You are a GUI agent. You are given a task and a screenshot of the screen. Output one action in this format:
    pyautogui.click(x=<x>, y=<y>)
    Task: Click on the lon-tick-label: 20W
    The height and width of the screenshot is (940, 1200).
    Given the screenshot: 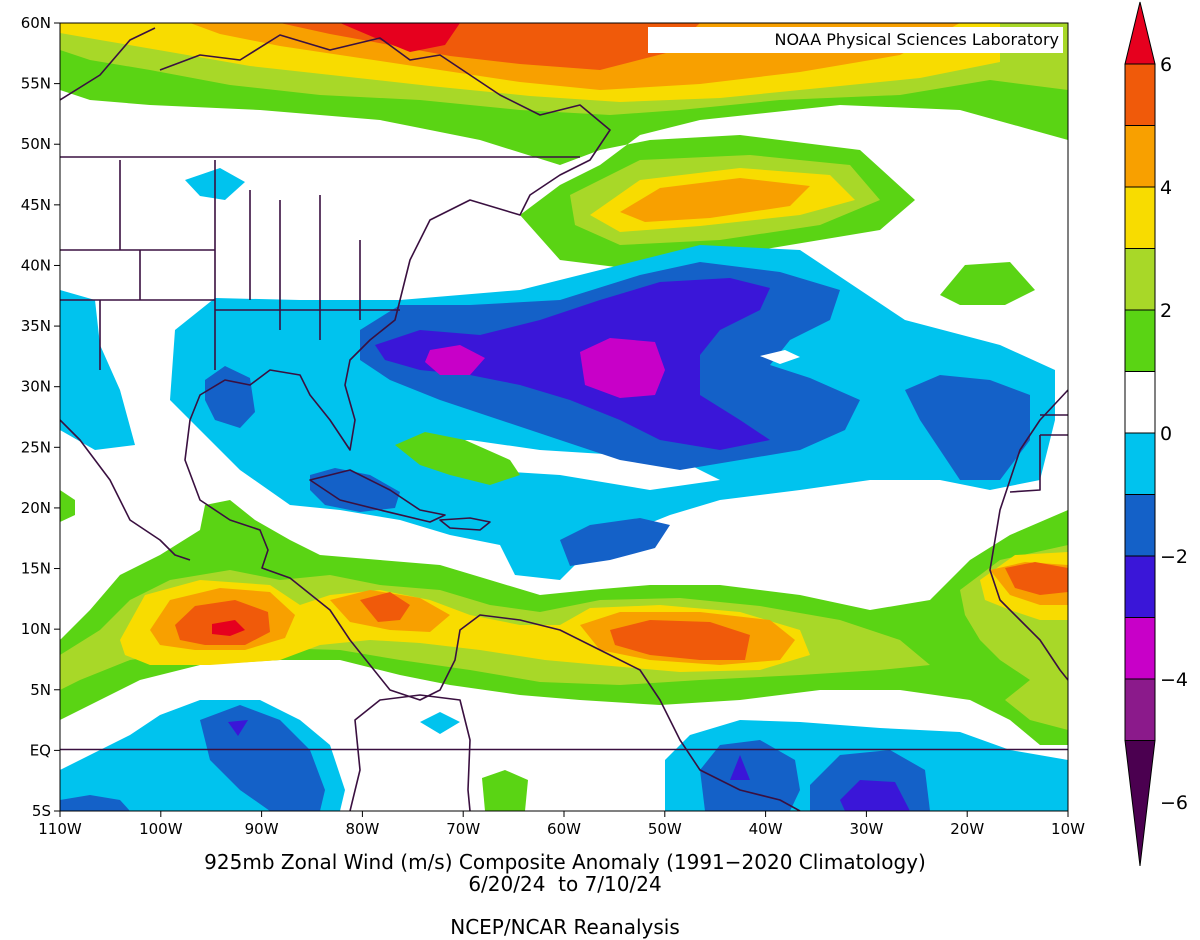 What is the action you would take?
    pyautogui.click(x=967, y=829)
    